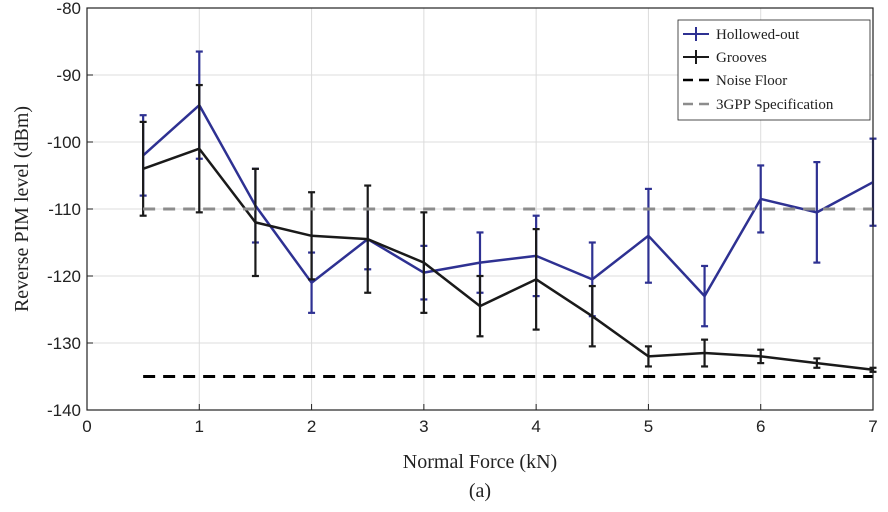 The width and height of the screenshot is (888, 512). I want to click on legend-label-grooves: Grooves, so click(741, 58).